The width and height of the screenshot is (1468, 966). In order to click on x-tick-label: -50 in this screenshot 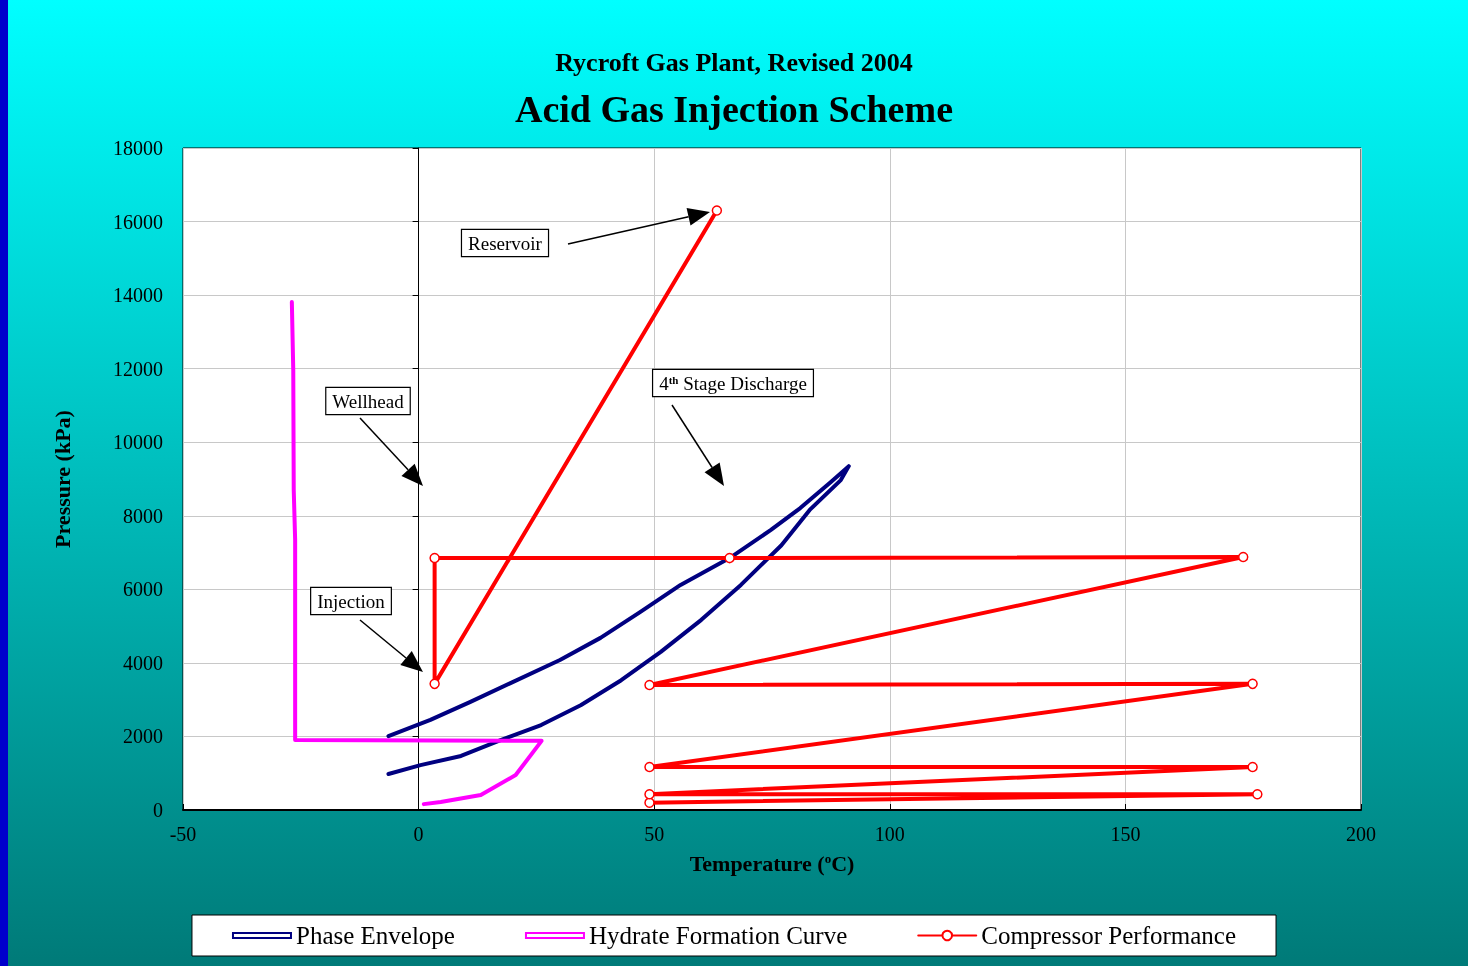, I will do `click(183, 834)`.